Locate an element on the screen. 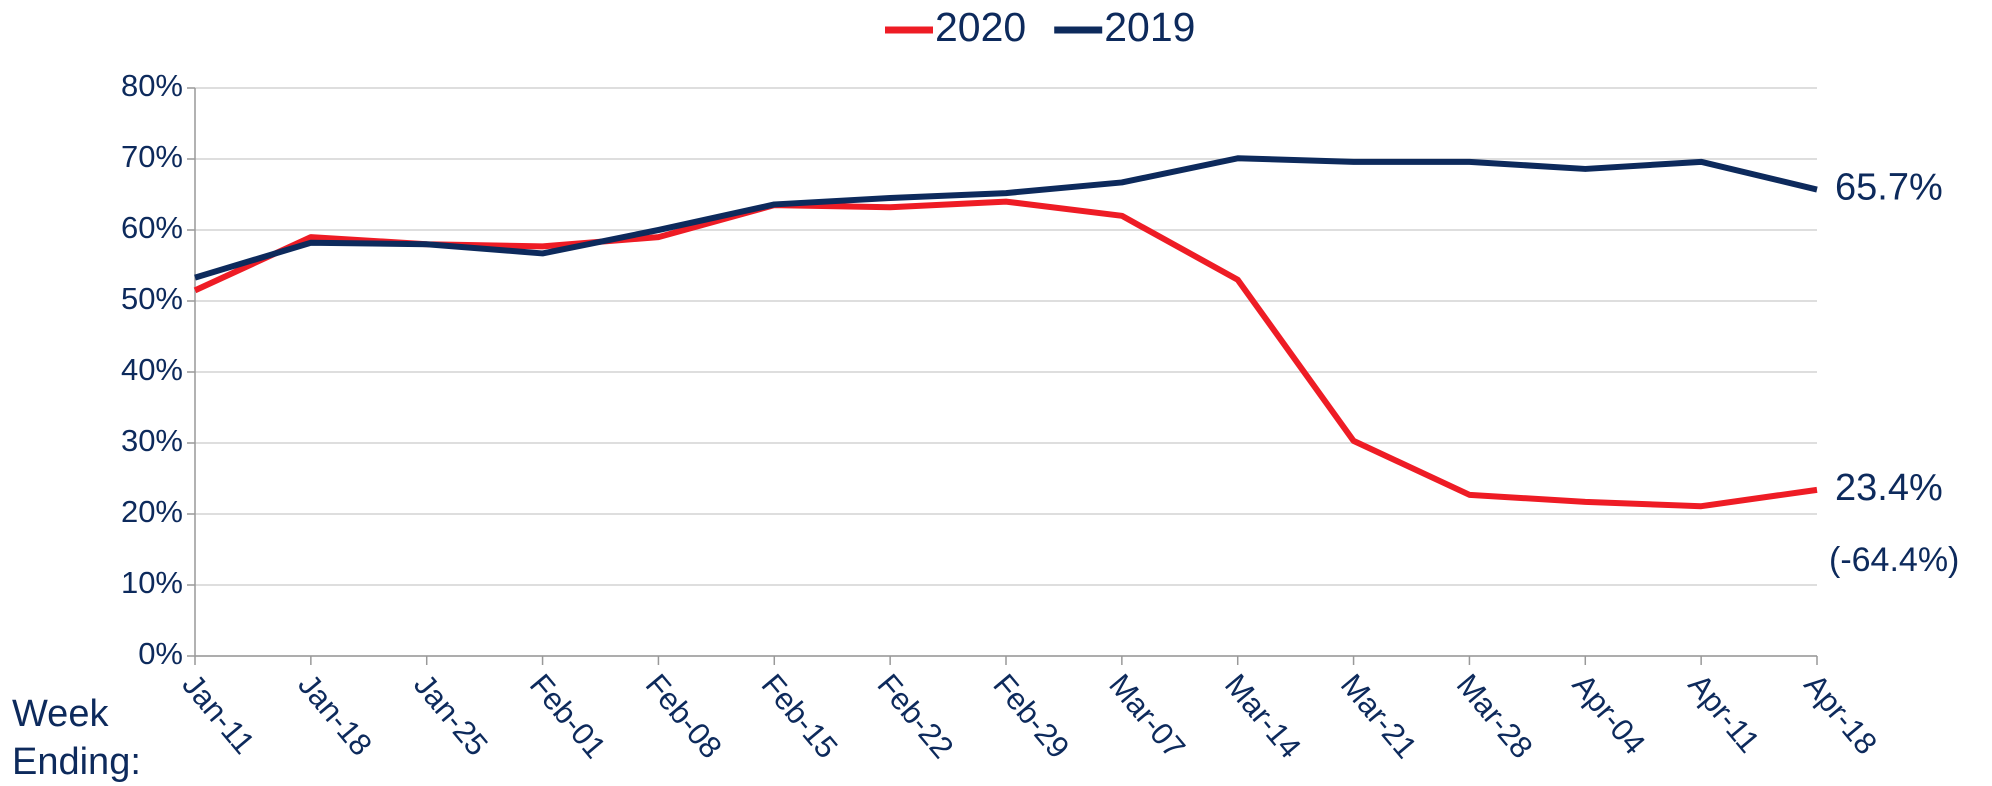  x-tick-label: Apr-04 is located at coordinates (1609, 714).